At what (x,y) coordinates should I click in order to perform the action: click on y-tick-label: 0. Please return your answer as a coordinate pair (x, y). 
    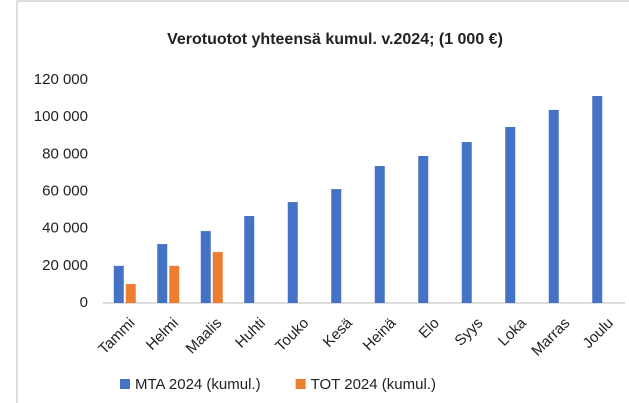
    Looking at the image, I should click on (84, 302).